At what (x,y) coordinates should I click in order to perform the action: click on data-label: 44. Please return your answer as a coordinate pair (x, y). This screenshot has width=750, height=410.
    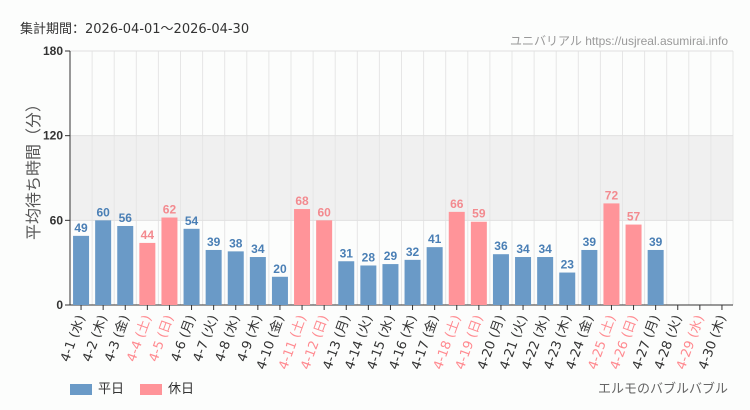
    Looking at the image, I should click on (148, 235).